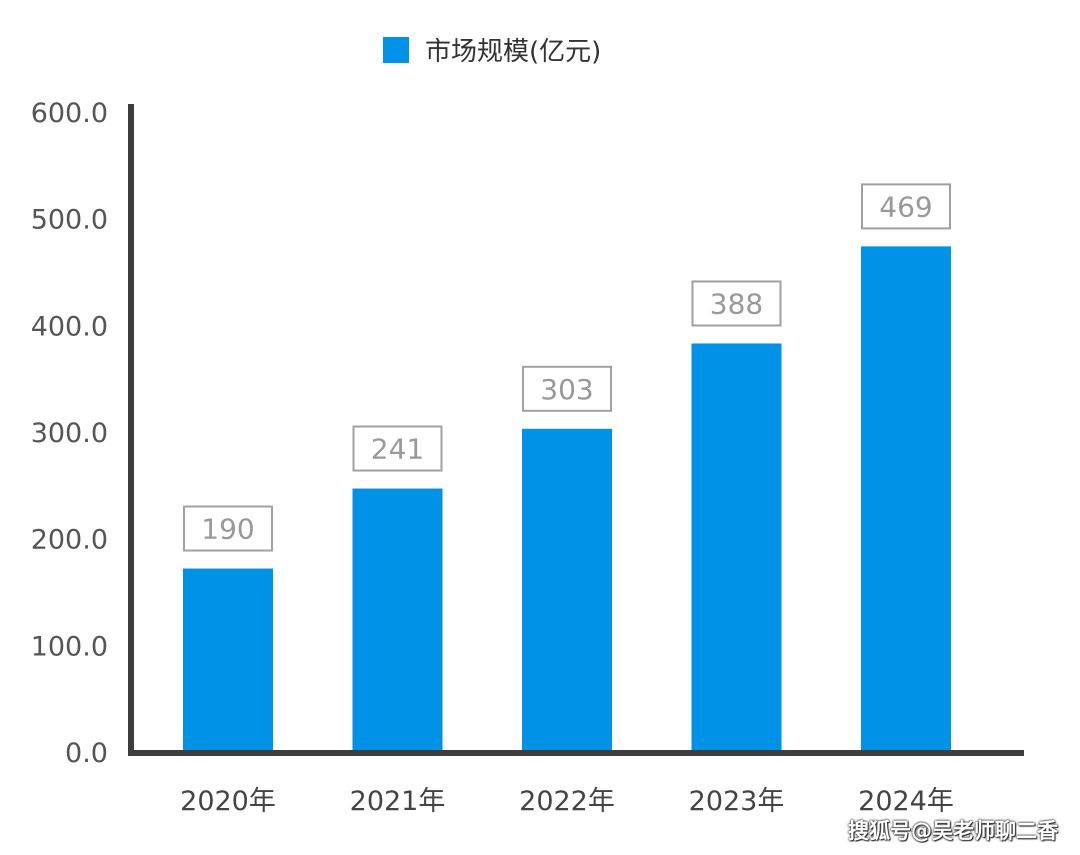  I want to click on y-tick-label: 500.0, so click(69, 220).